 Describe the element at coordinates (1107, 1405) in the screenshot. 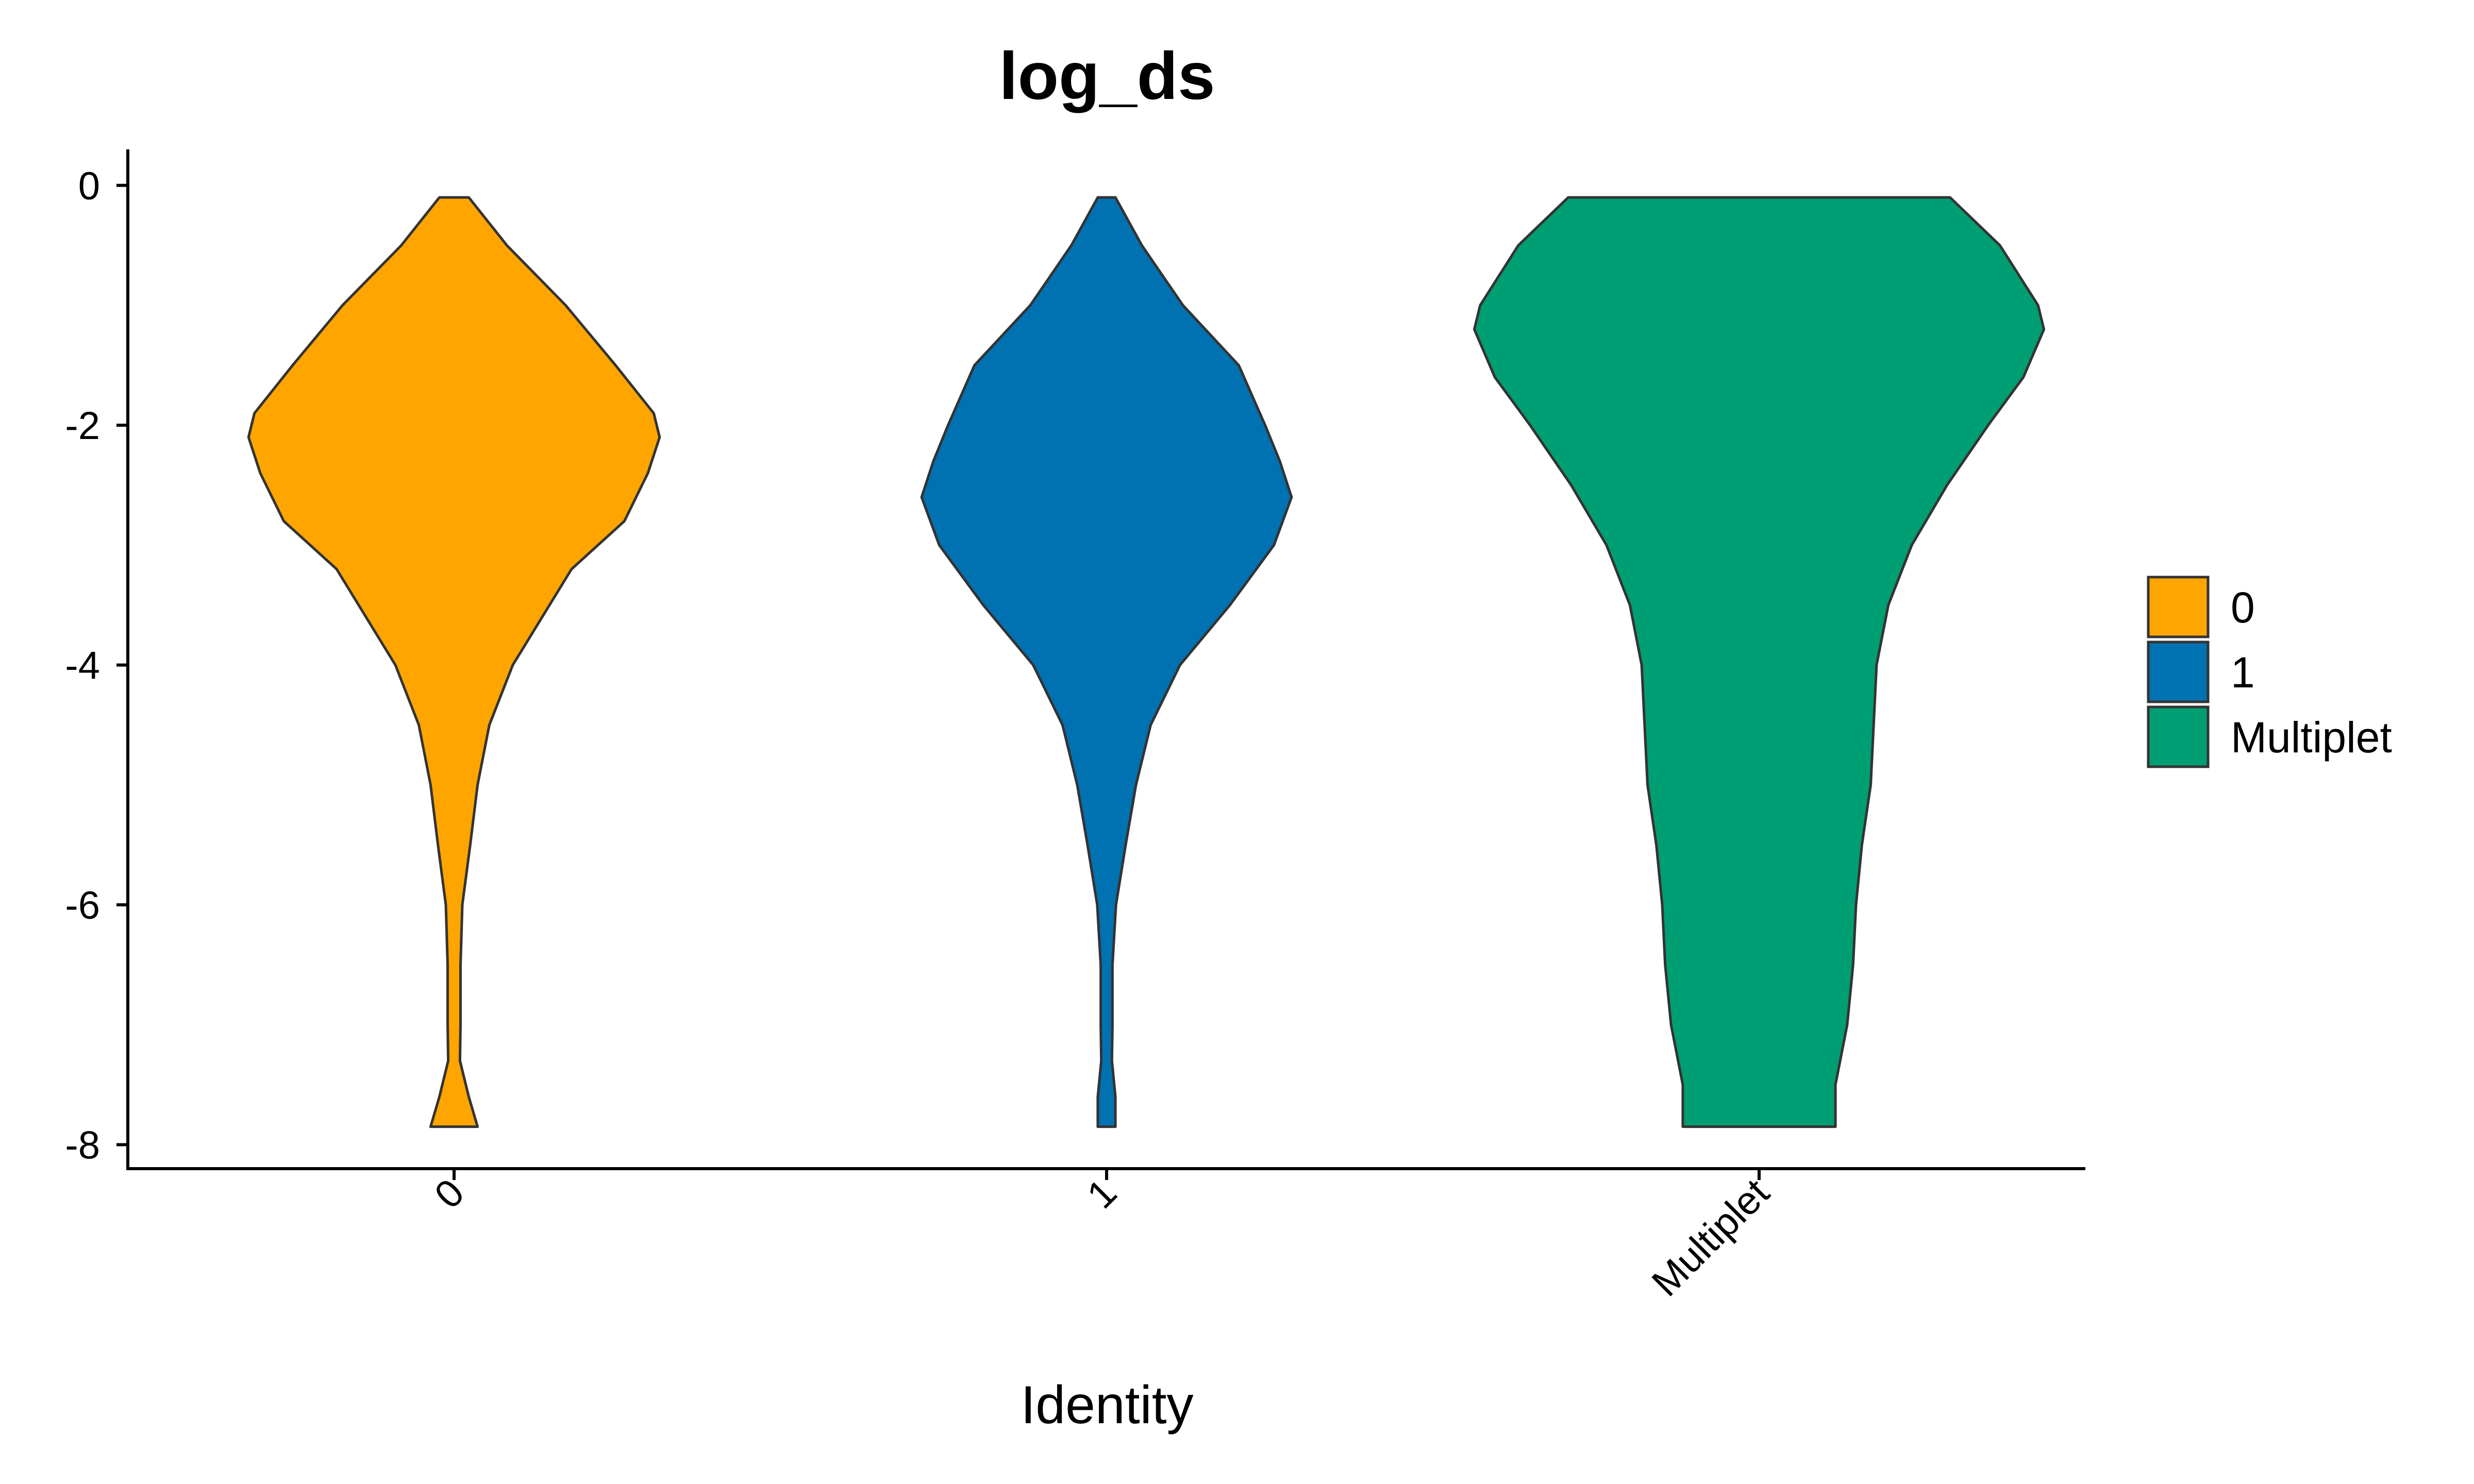

I see `x-axis-title: Identity` at that location.